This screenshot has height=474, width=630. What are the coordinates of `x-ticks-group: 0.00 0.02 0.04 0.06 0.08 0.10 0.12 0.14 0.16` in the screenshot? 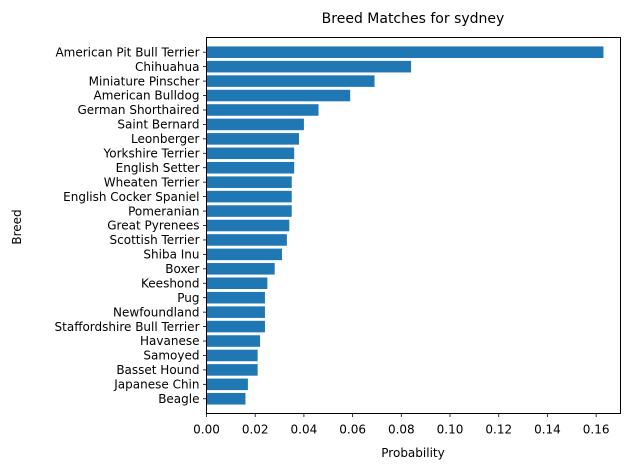 It's located at (401, 425).